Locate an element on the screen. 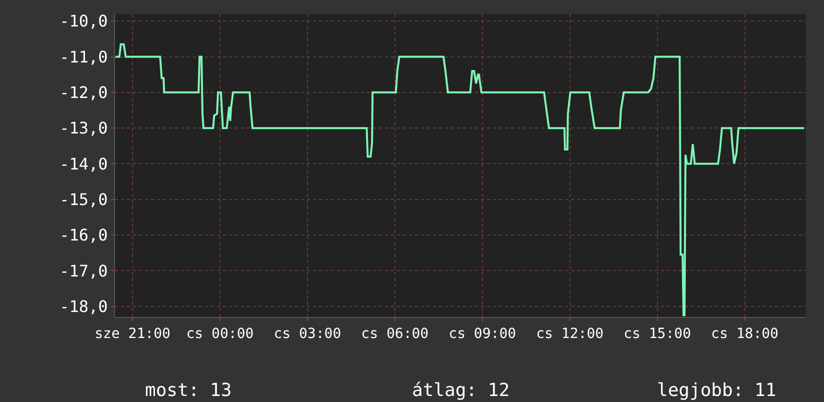 Image resolution: width=824 pixels, height=402 pixels. x-tick-label: cs 15:00 is located at coordinates (658, 334).